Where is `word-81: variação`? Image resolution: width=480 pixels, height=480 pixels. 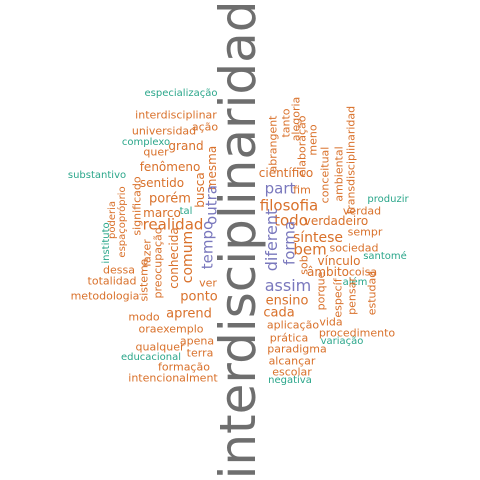 word-81: variação is located at coordinates (342, 341).